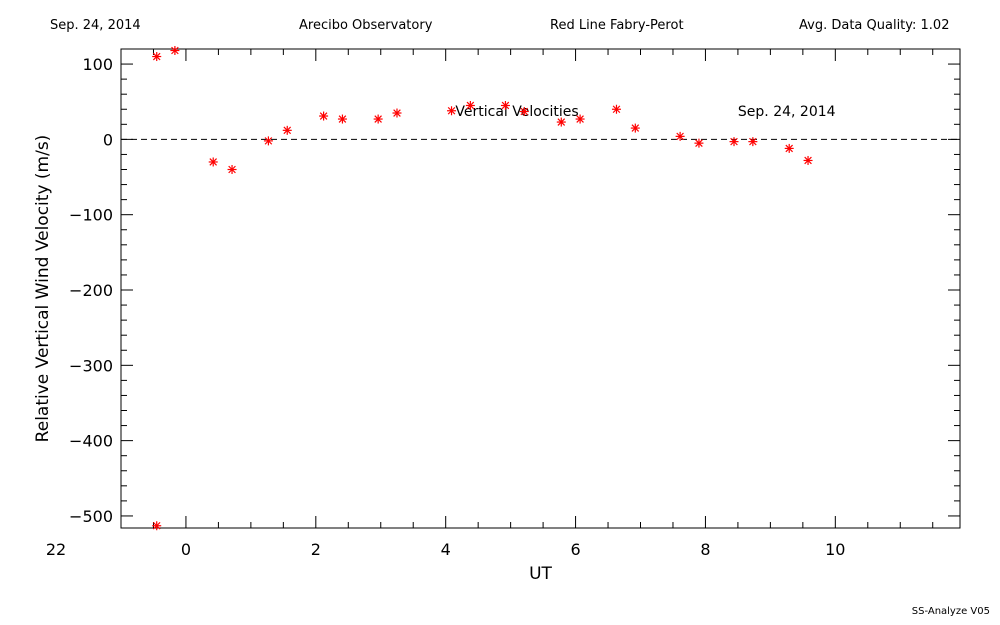 Image resolution: width=1000 pixels, height=625 pixels. Describe the element at coordinates (540, 574) in the screenshot. I see `x-axis-label: UT` at that location.